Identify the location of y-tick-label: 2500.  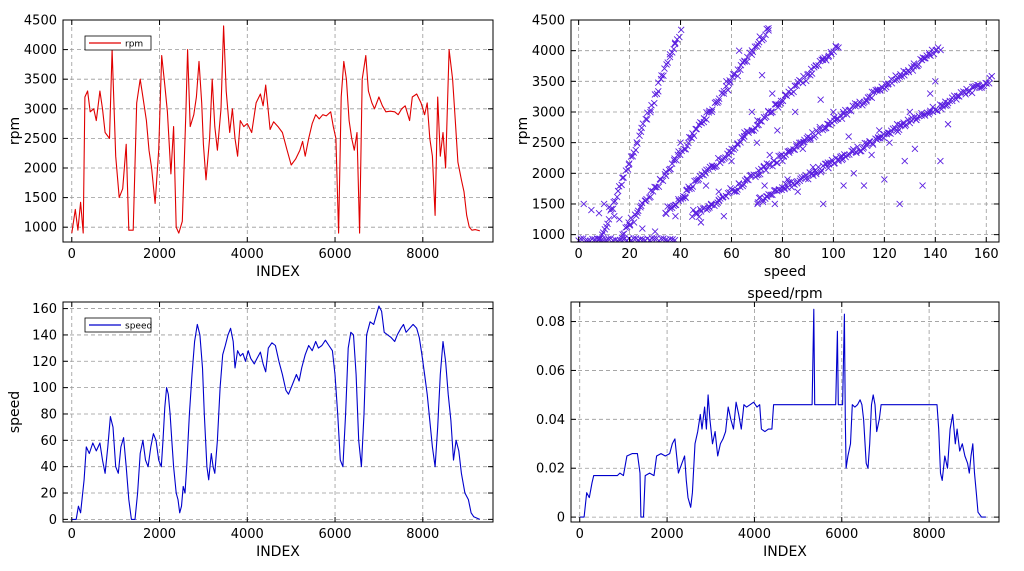
(548, 143).